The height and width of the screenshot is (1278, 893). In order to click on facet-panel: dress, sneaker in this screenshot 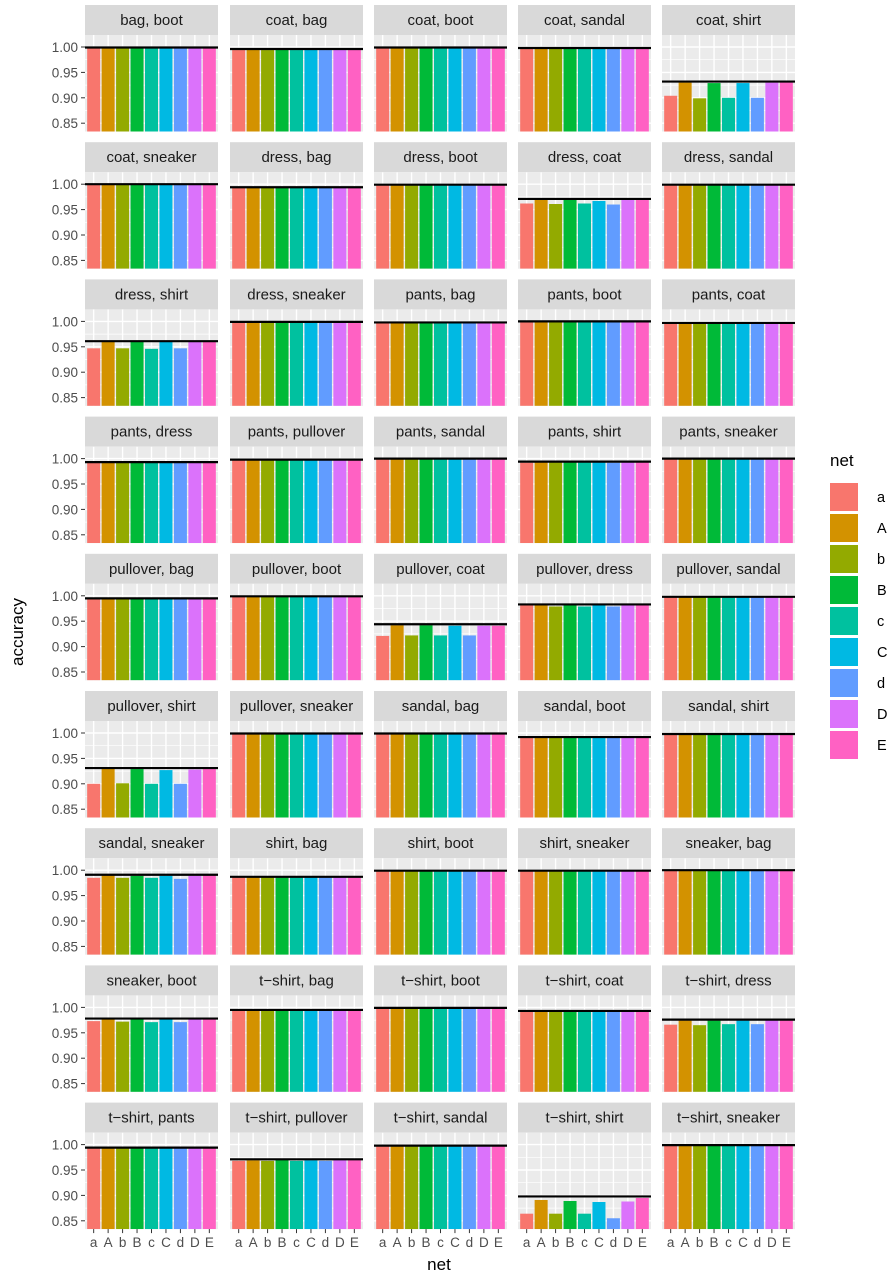, I will do `click(296, 342)`.